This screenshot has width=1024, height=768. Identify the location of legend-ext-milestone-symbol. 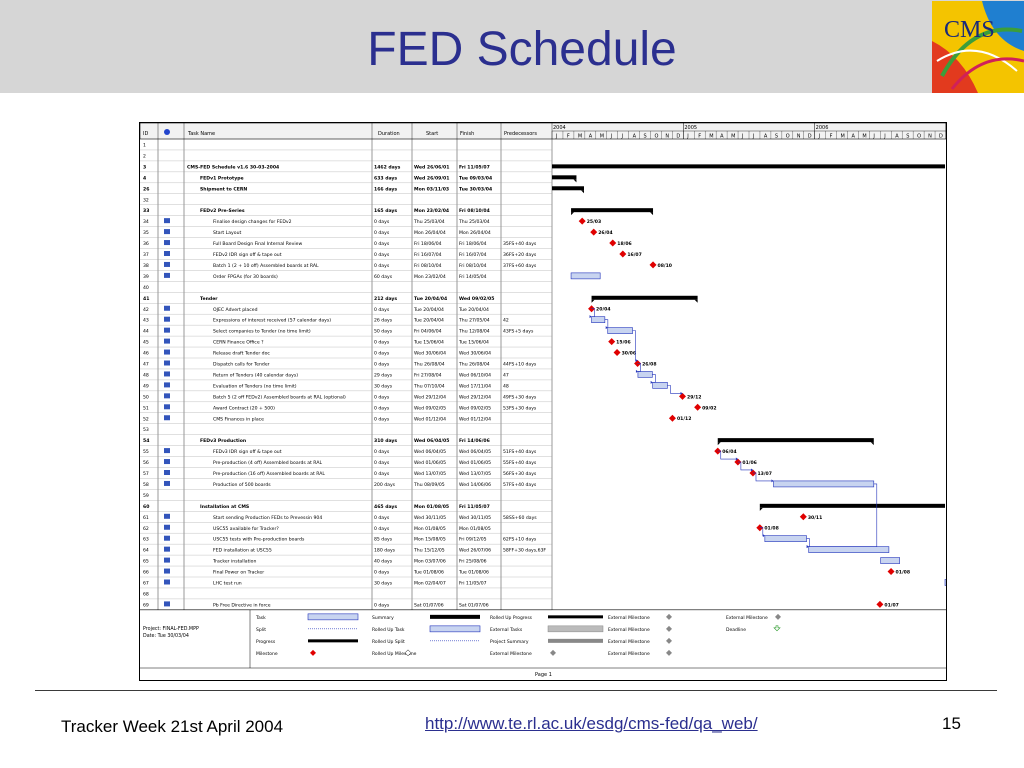
(669, 628).